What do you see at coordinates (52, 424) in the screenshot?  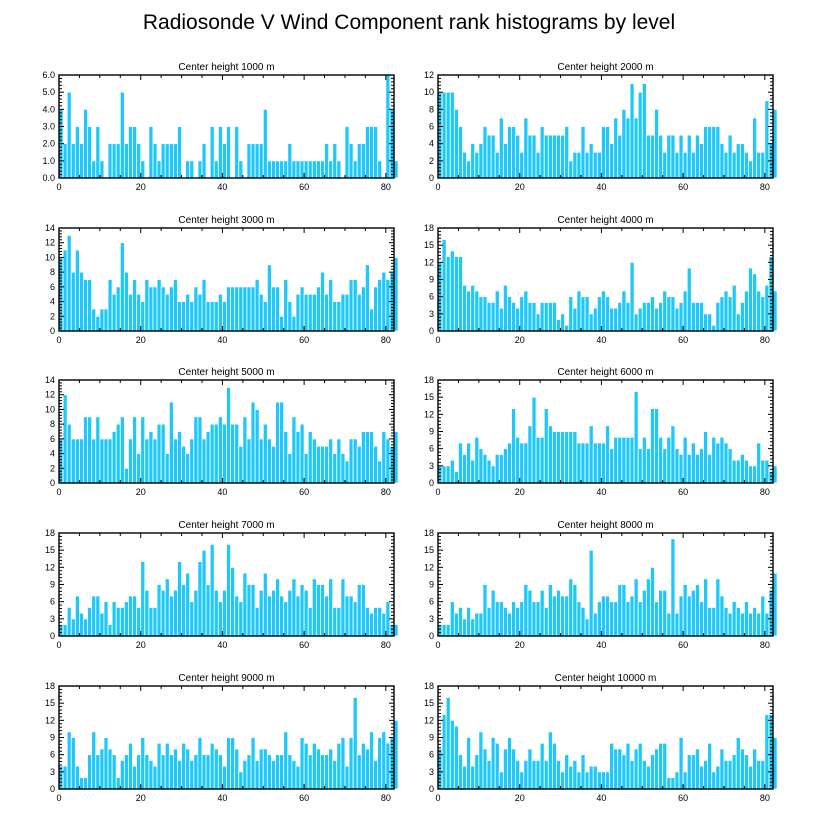 I see `y-tick-label: 8` at bounding box center [52, 424].